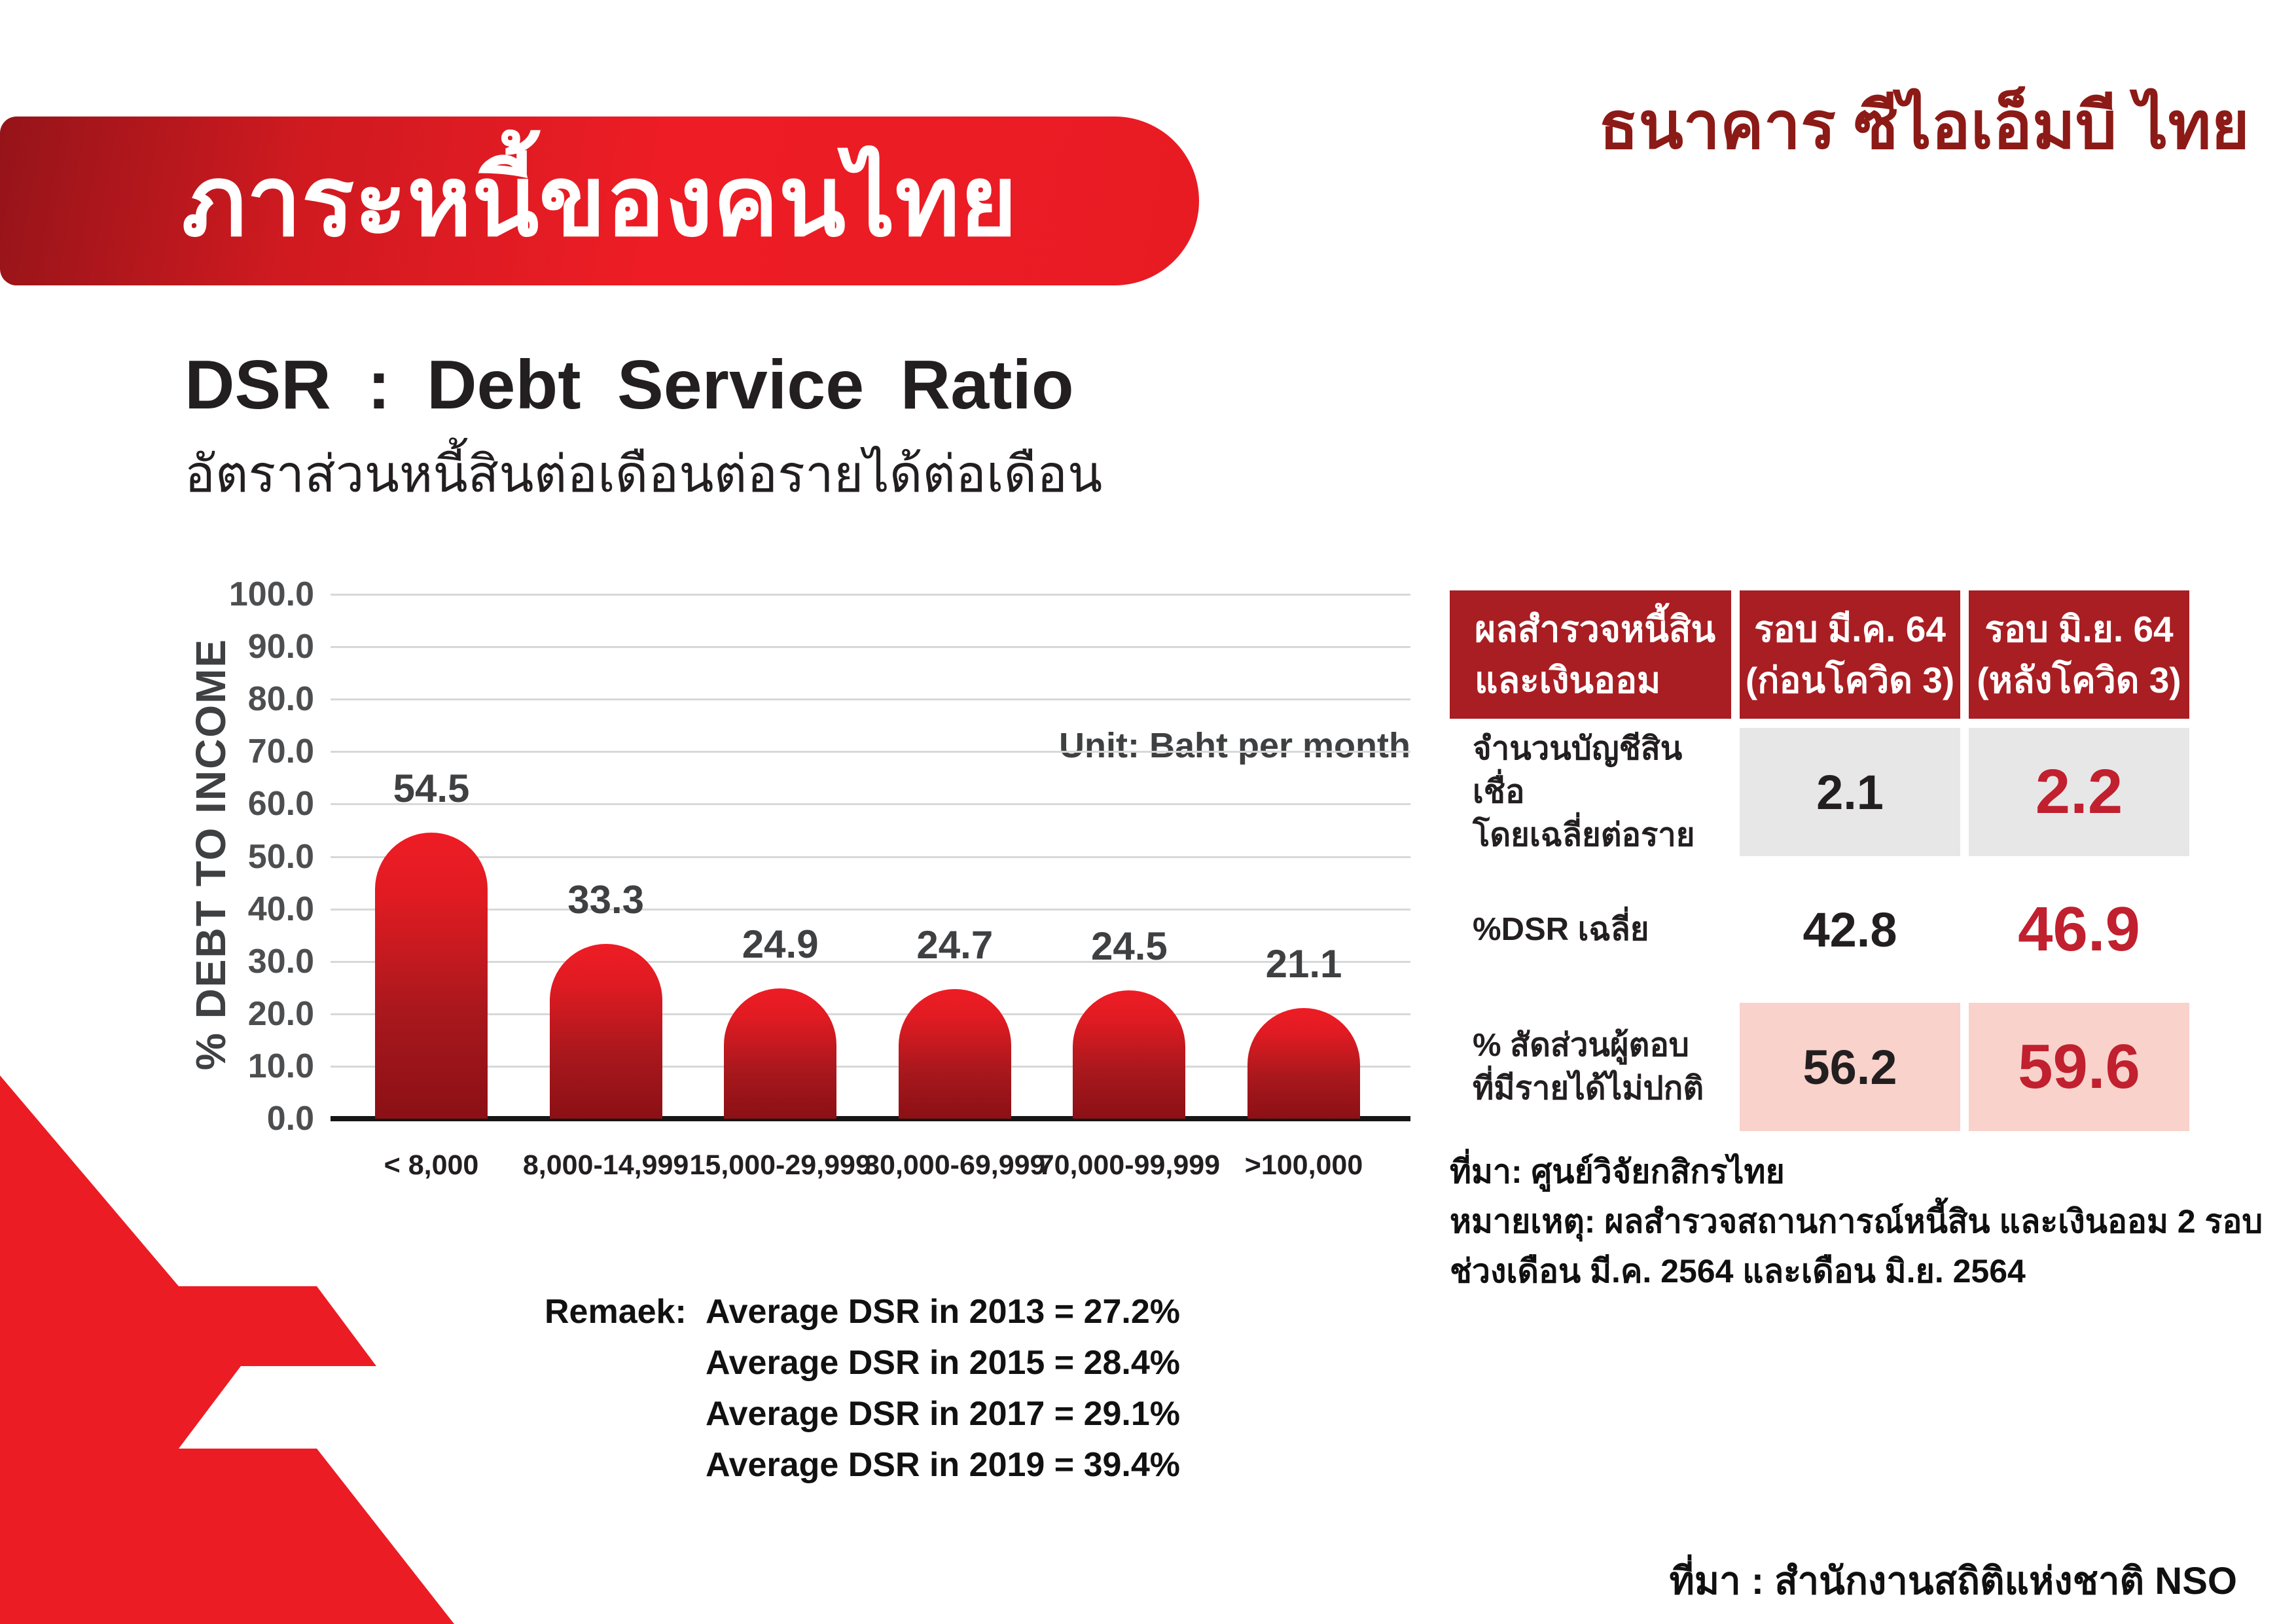  I want to click on table-row-label: % สัดส่วนผู้ตอบ ที่มีรายได้ไม่ปกติ, so click(1588, 1067).